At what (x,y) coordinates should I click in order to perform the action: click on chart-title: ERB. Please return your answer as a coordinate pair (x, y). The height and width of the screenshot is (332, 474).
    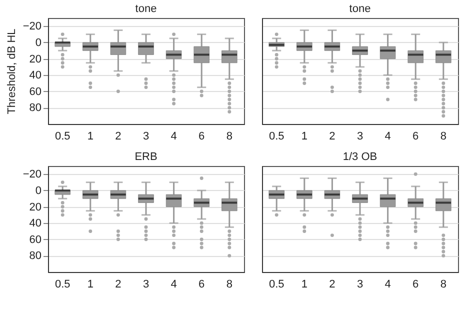
    Looking at the image, I should click on (146, 157).